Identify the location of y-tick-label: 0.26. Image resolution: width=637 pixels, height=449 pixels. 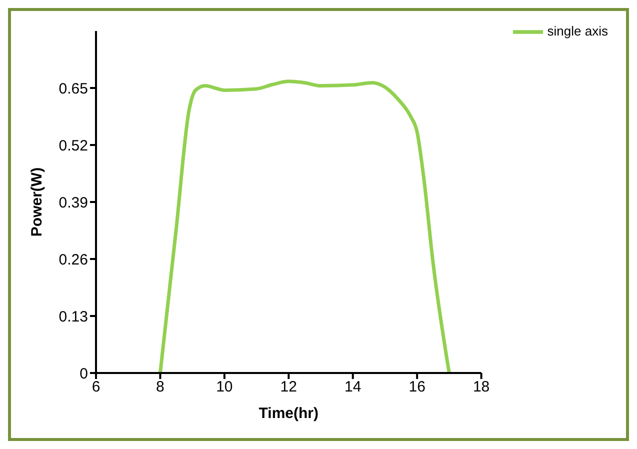
(73, 259).